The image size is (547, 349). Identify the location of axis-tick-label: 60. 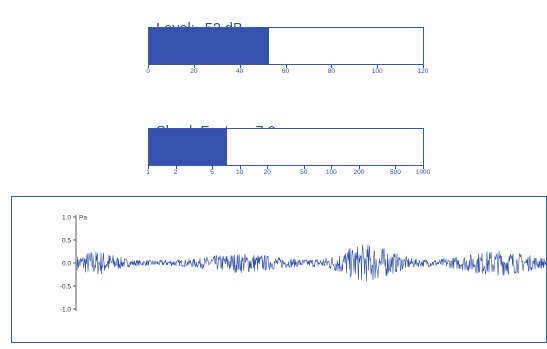
(285, 71).